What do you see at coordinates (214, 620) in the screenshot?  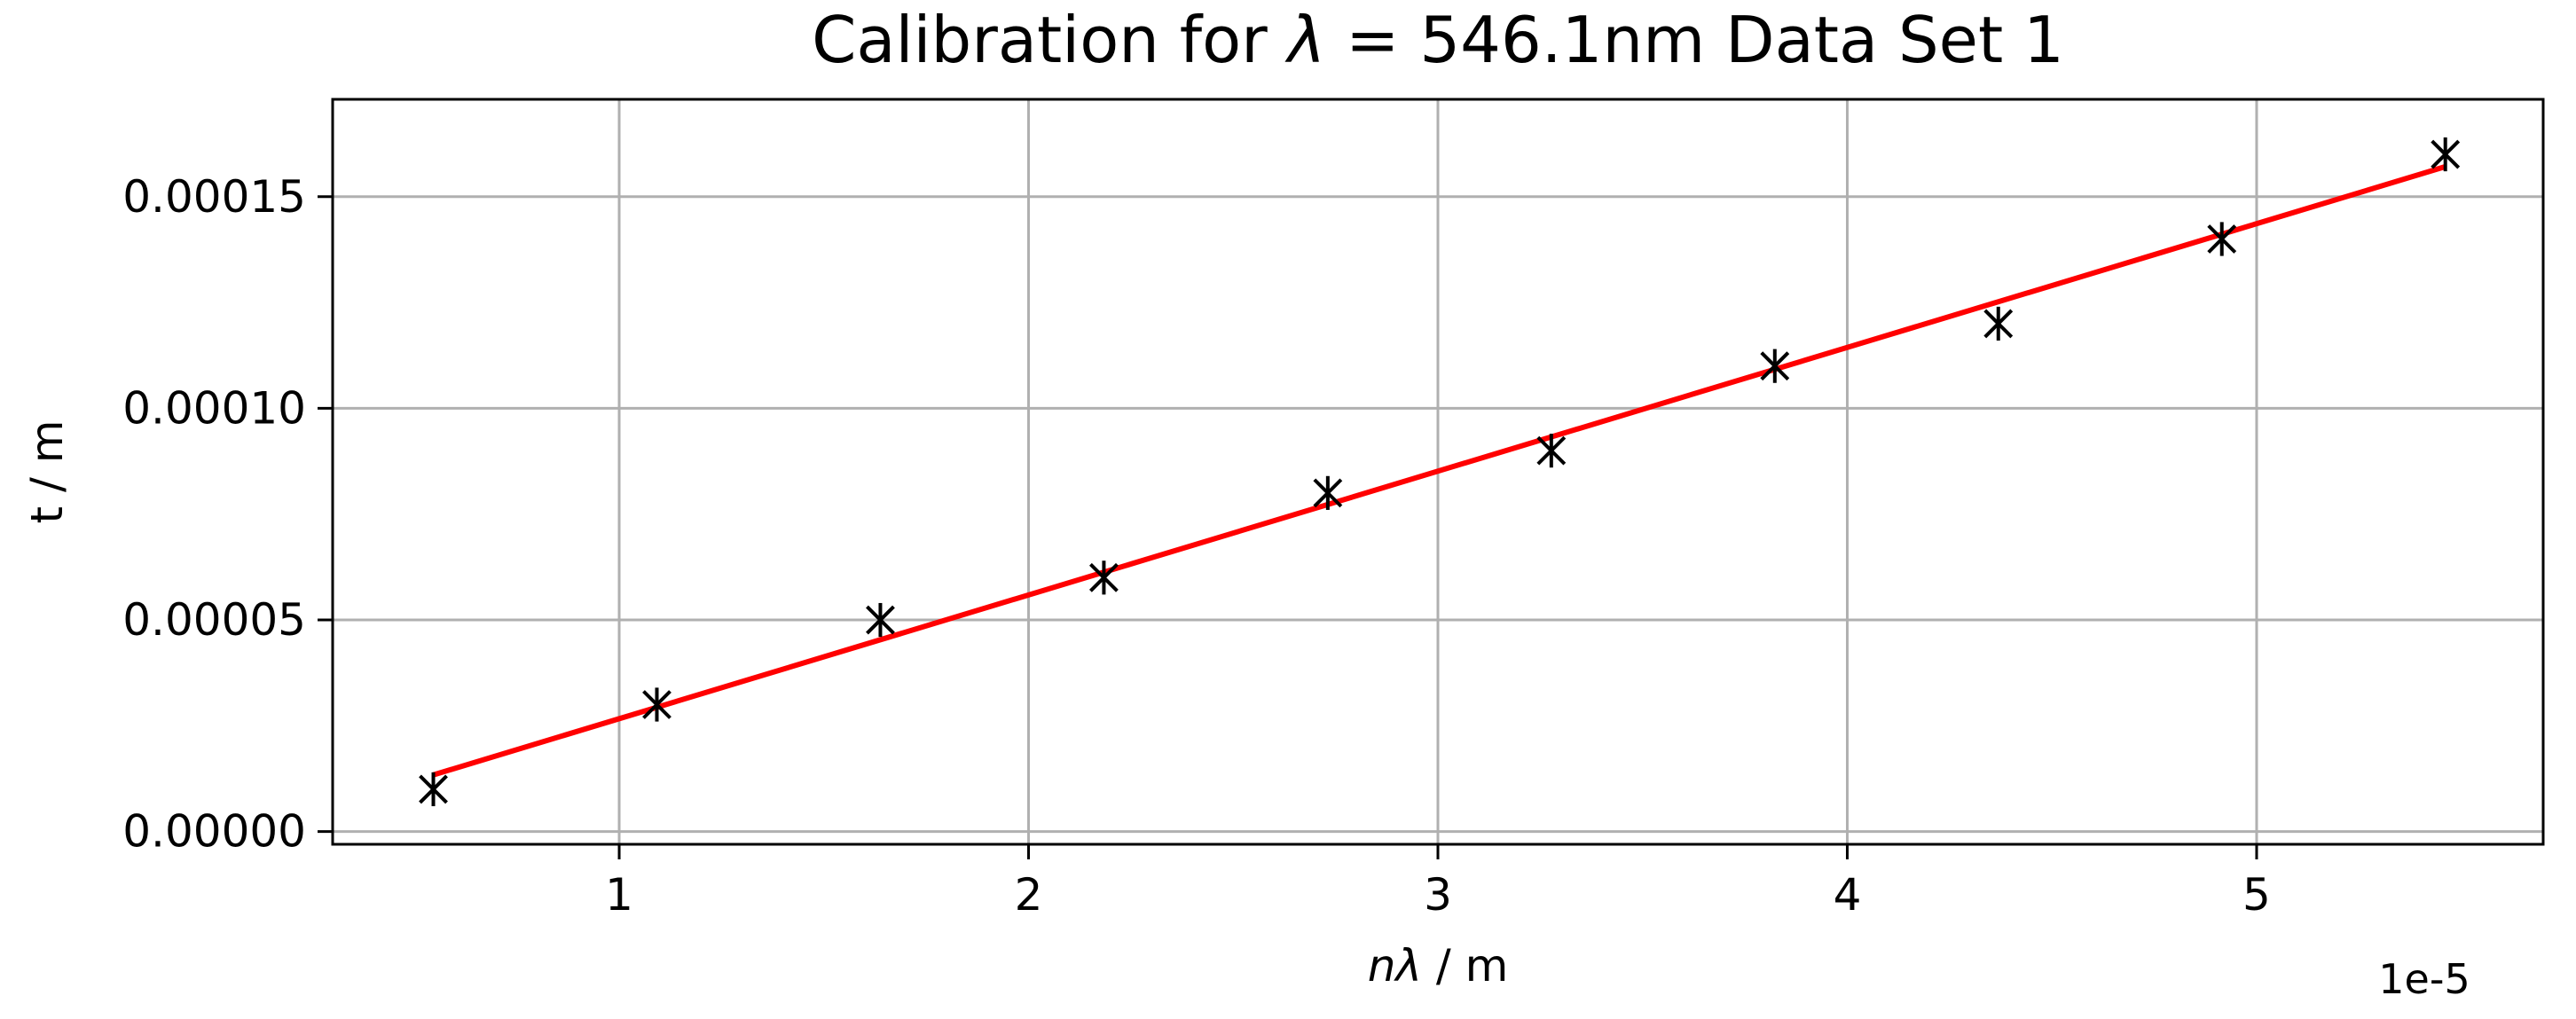 I see `y-tick-label: 0.00005` at bounding box center [214, 620].